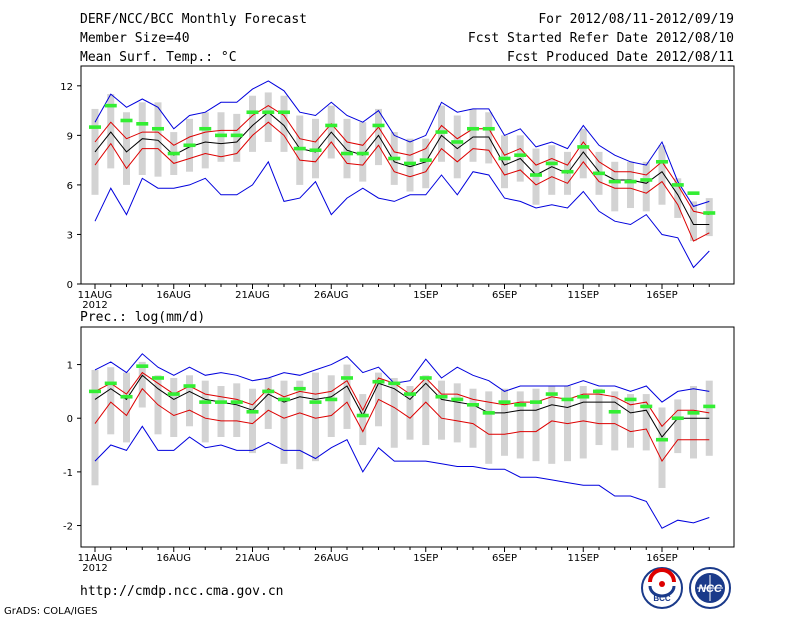 The image size is (800, 618). I want to click on y-tick-label: 3, so click(70, 235).